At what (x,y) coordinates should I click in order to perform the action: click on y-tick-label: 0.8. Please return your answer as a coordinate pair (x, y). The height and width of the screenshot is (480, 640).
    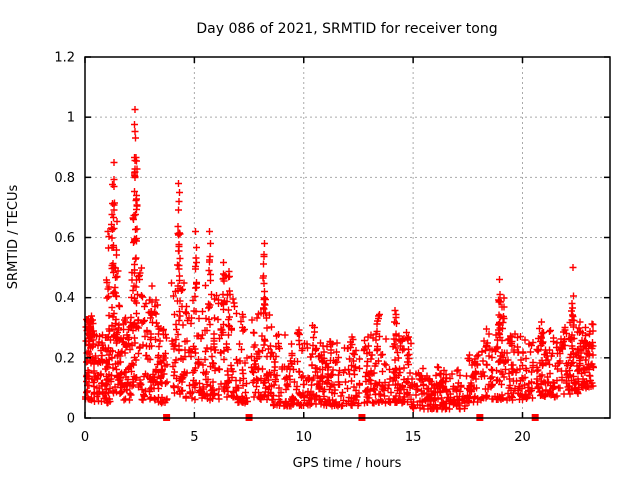
    Looking at the image, I should click on (64, 178).